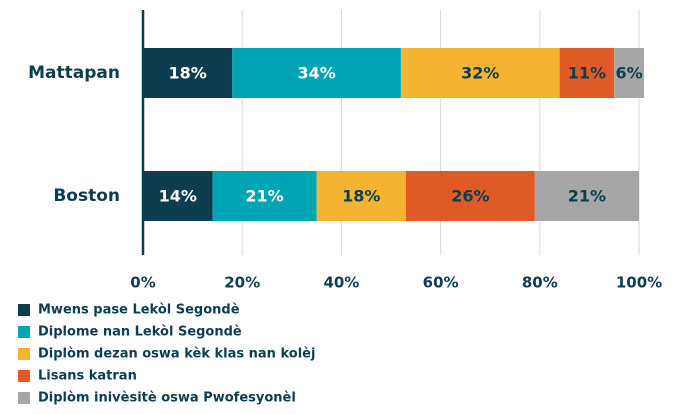 This screenshot has width=675, height=414. Describe the element at coordinates (176, 354) in the screenshot. I see `legend-label: Diplòm dezan oswa kèk klas nan kolèj` at that location.